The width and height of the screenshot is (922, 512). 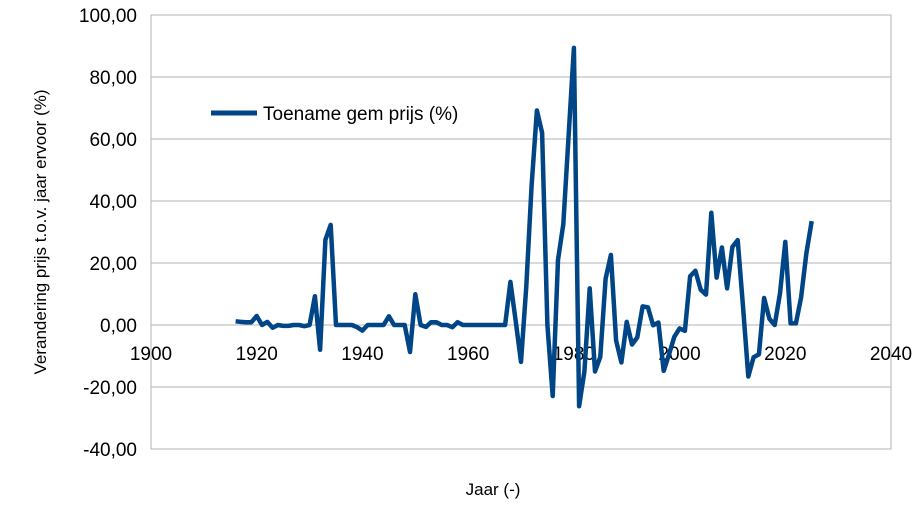 I want to click on x-axis-title: Jaar (-), so click(x=493, y=489).